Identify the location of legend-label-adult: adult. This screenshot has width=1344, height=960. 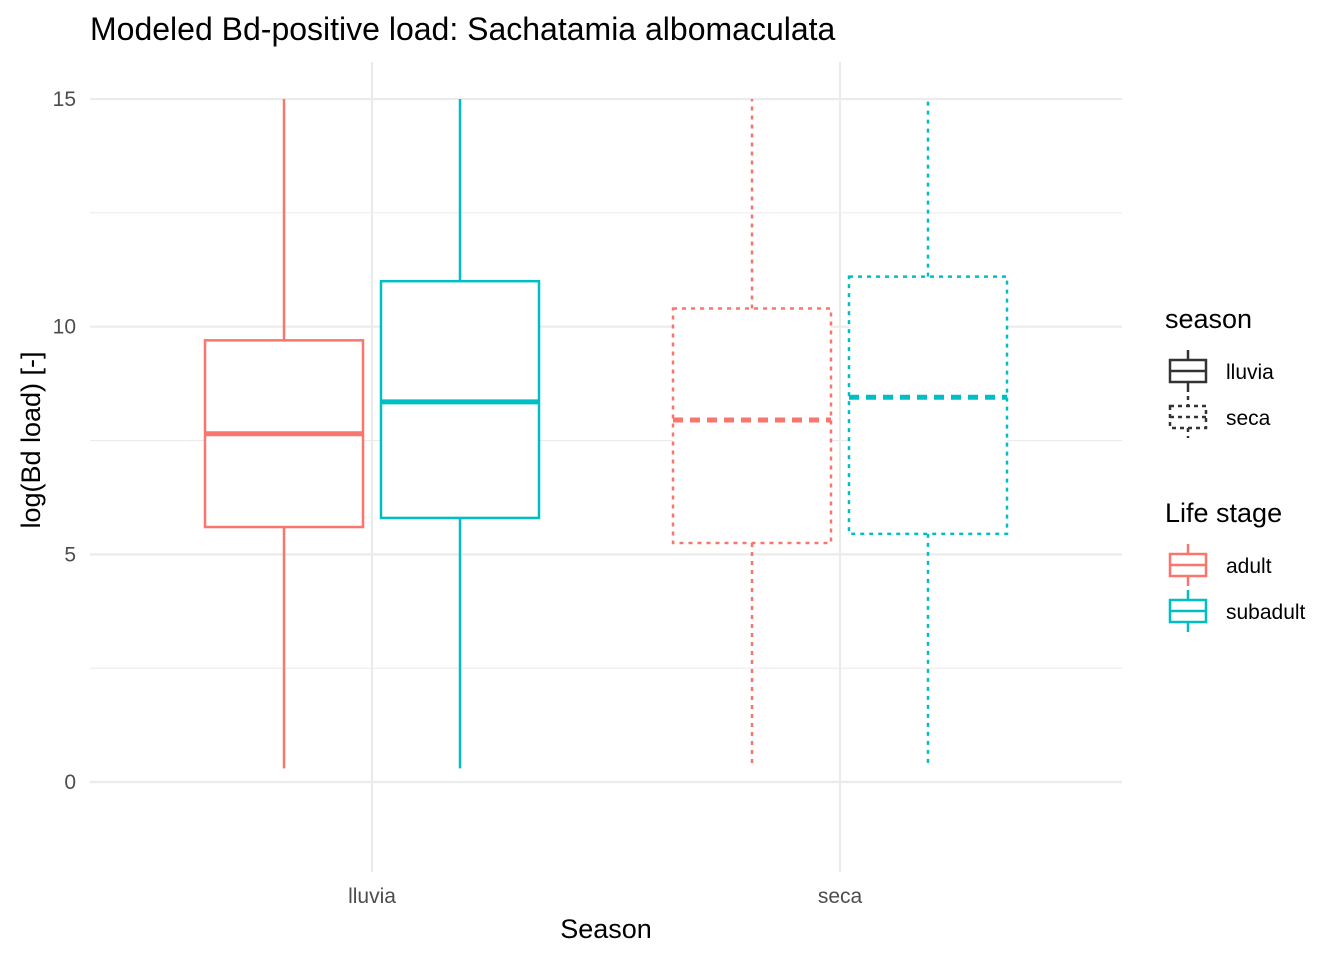
(1249, 566).